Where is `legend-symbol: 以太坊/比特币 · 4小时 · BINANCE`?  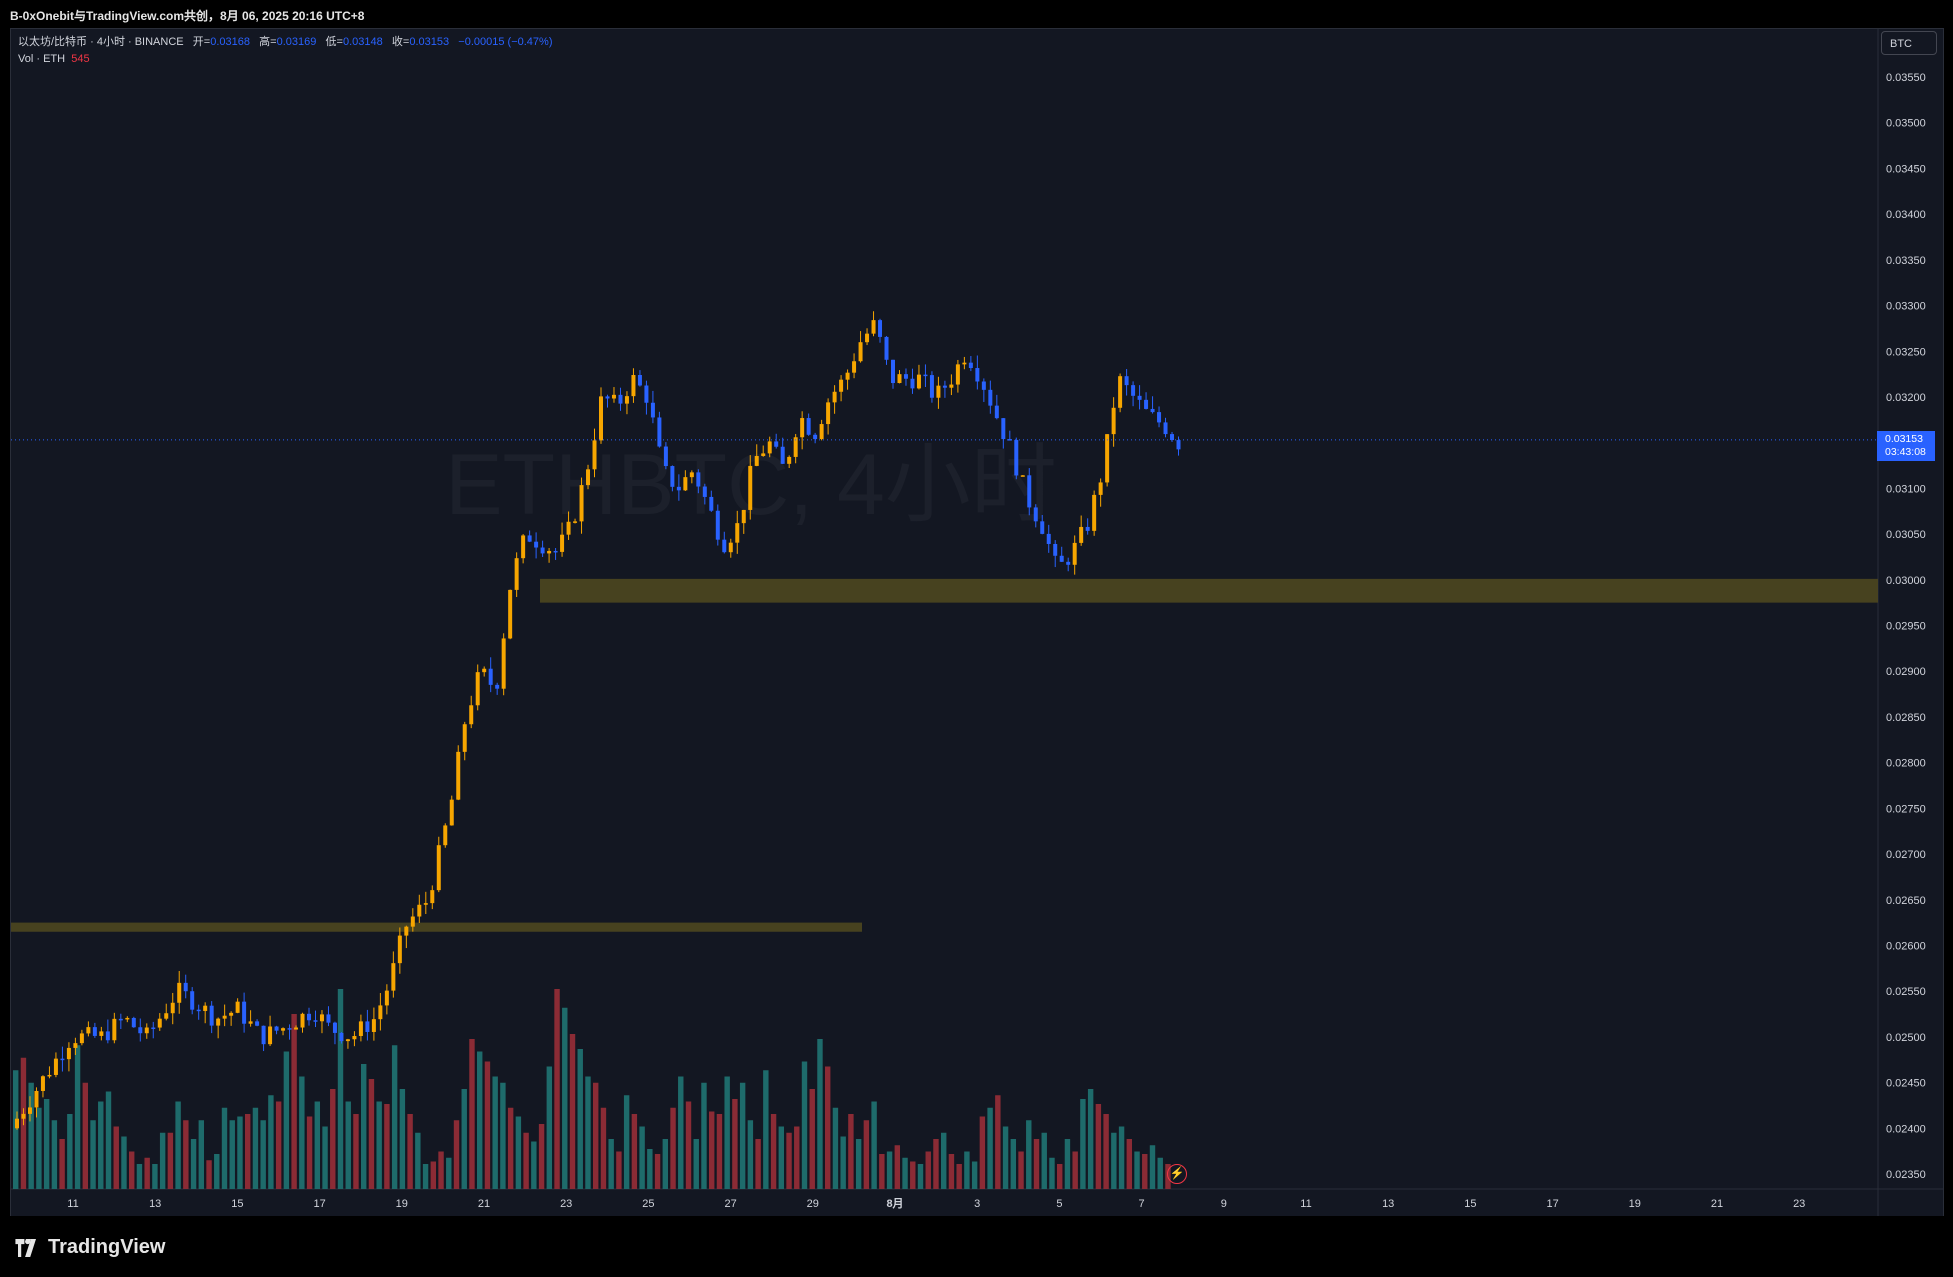
legend-symbol: 以太坊/比特币 · 4小时 · BINANCE is located at coordinates (101, 42).